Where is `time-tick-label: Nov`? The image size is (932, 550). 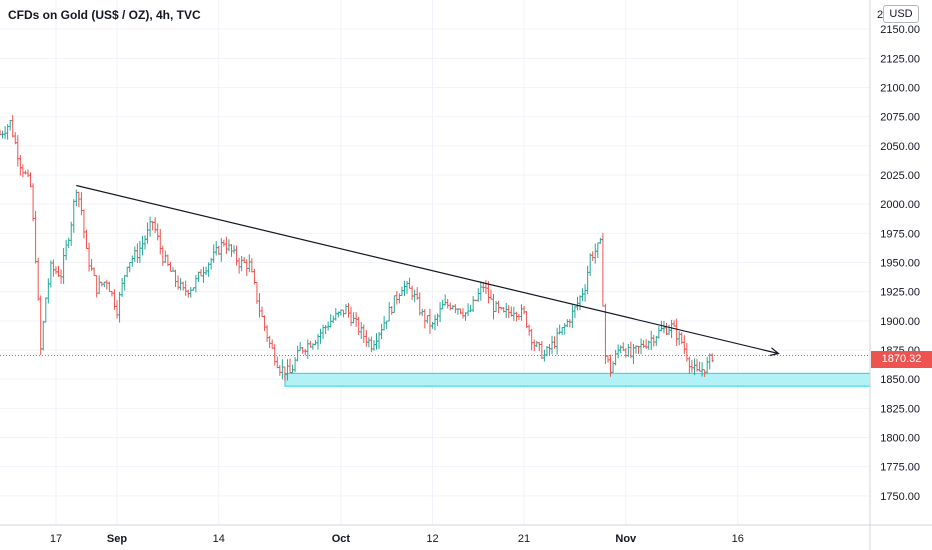 time-tick-label: Nov is located at coordinates (626, 539).